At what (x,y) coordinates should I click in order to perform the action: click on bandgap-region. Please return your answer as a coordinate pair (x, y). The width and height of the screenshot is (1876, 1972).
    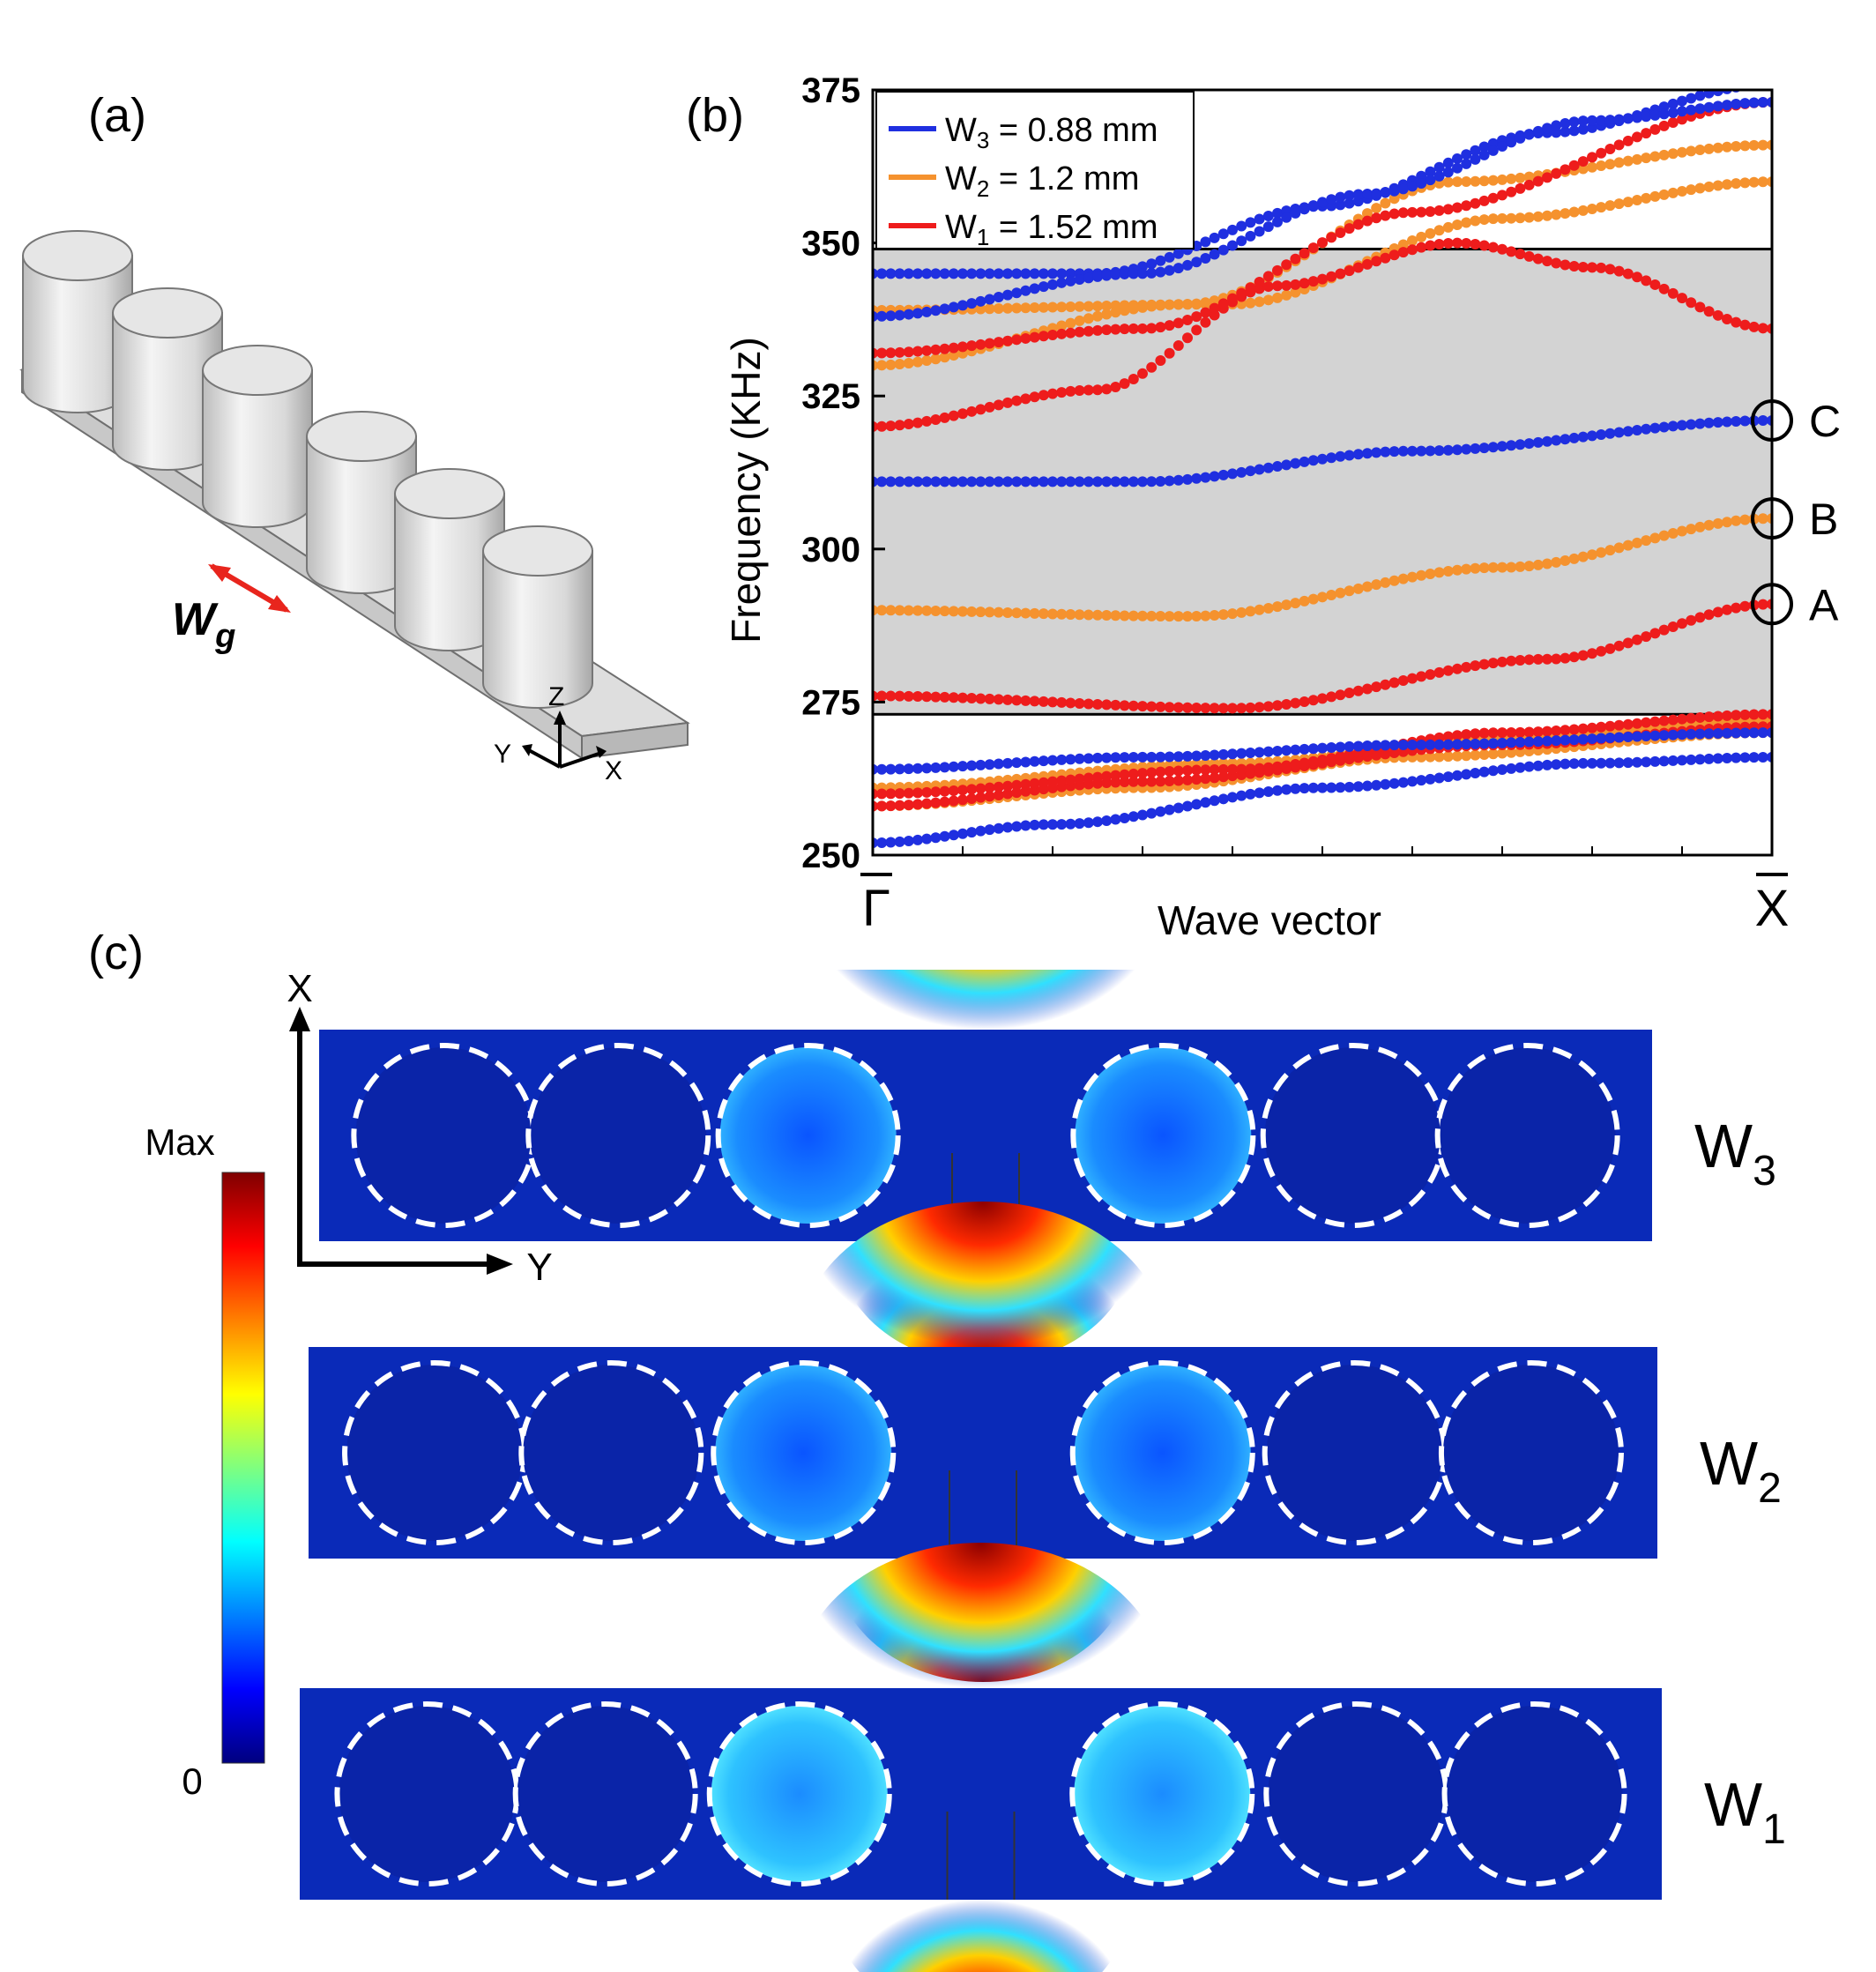
    Looking at the image, I should click on (1322, 482).